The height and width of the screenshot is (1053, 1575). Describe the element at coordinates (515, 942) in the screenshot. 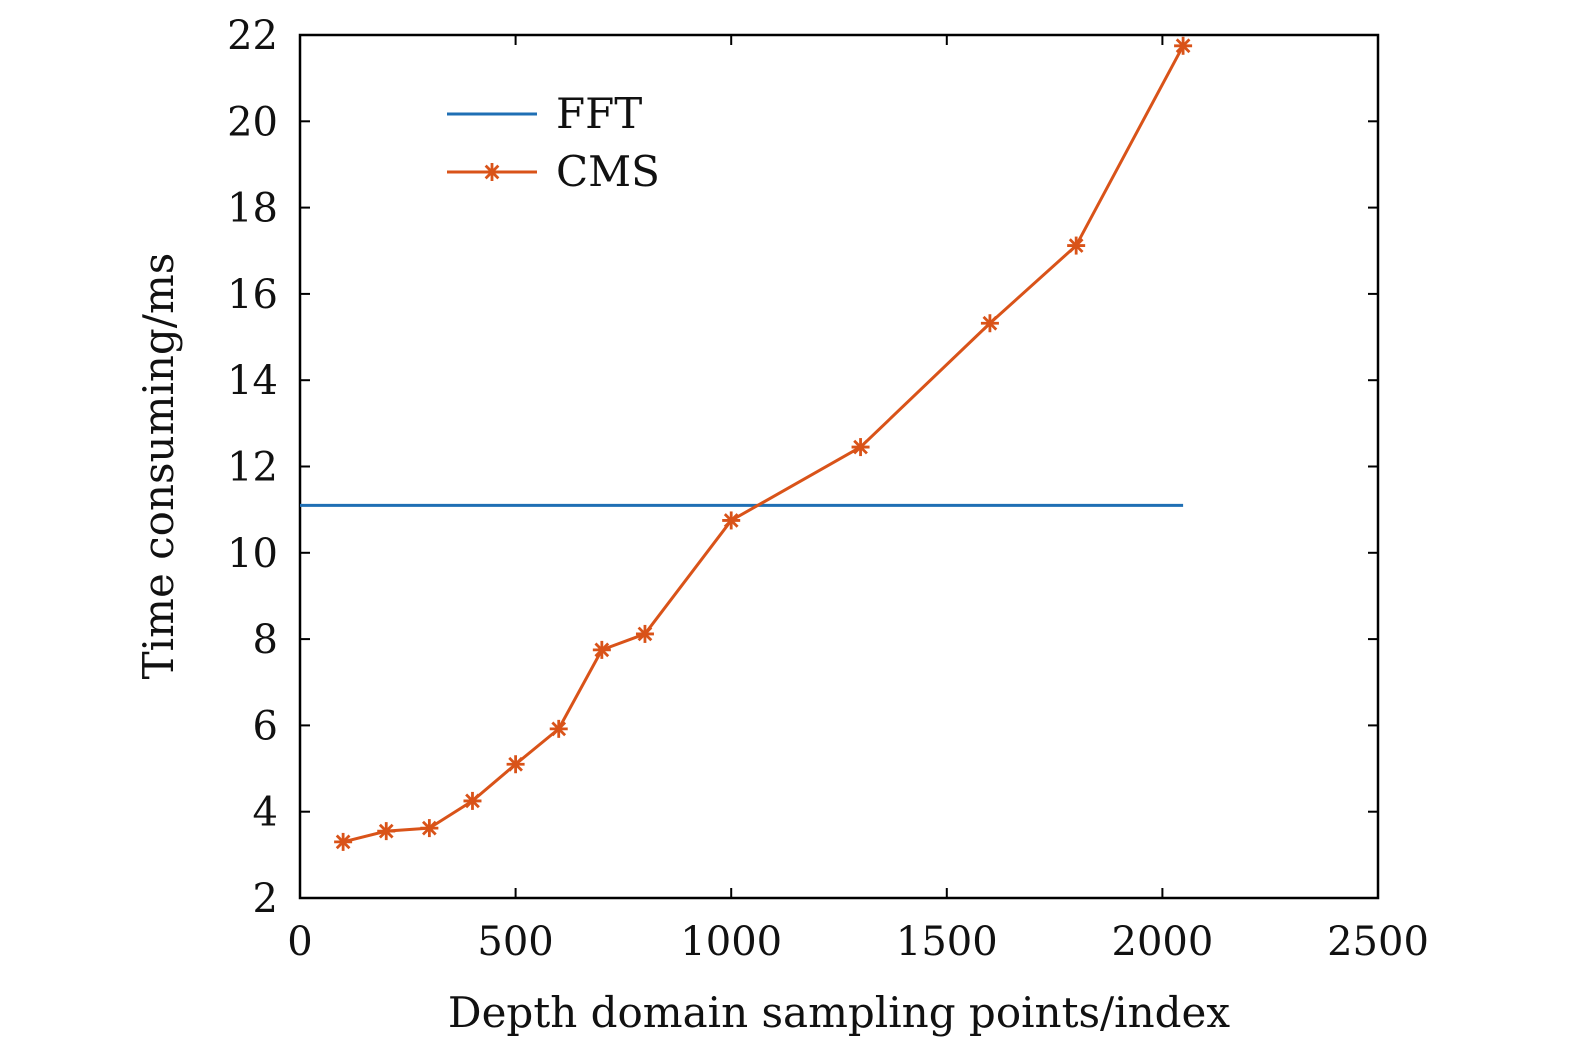

I see `x-tick-label: 500` at that location.